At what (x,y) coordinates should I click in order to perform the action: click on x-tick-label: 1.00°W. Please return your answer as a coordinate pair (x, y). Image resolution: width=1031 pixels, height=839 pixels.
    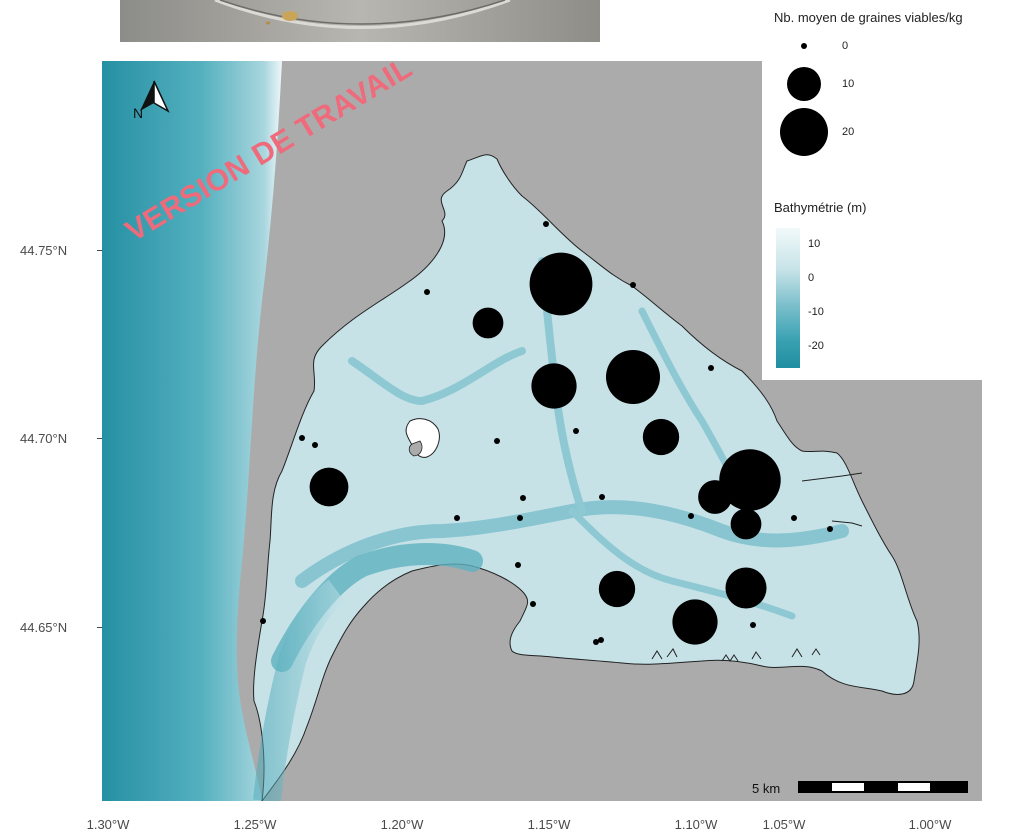
    Looking at the image, I should click on (930, 824).